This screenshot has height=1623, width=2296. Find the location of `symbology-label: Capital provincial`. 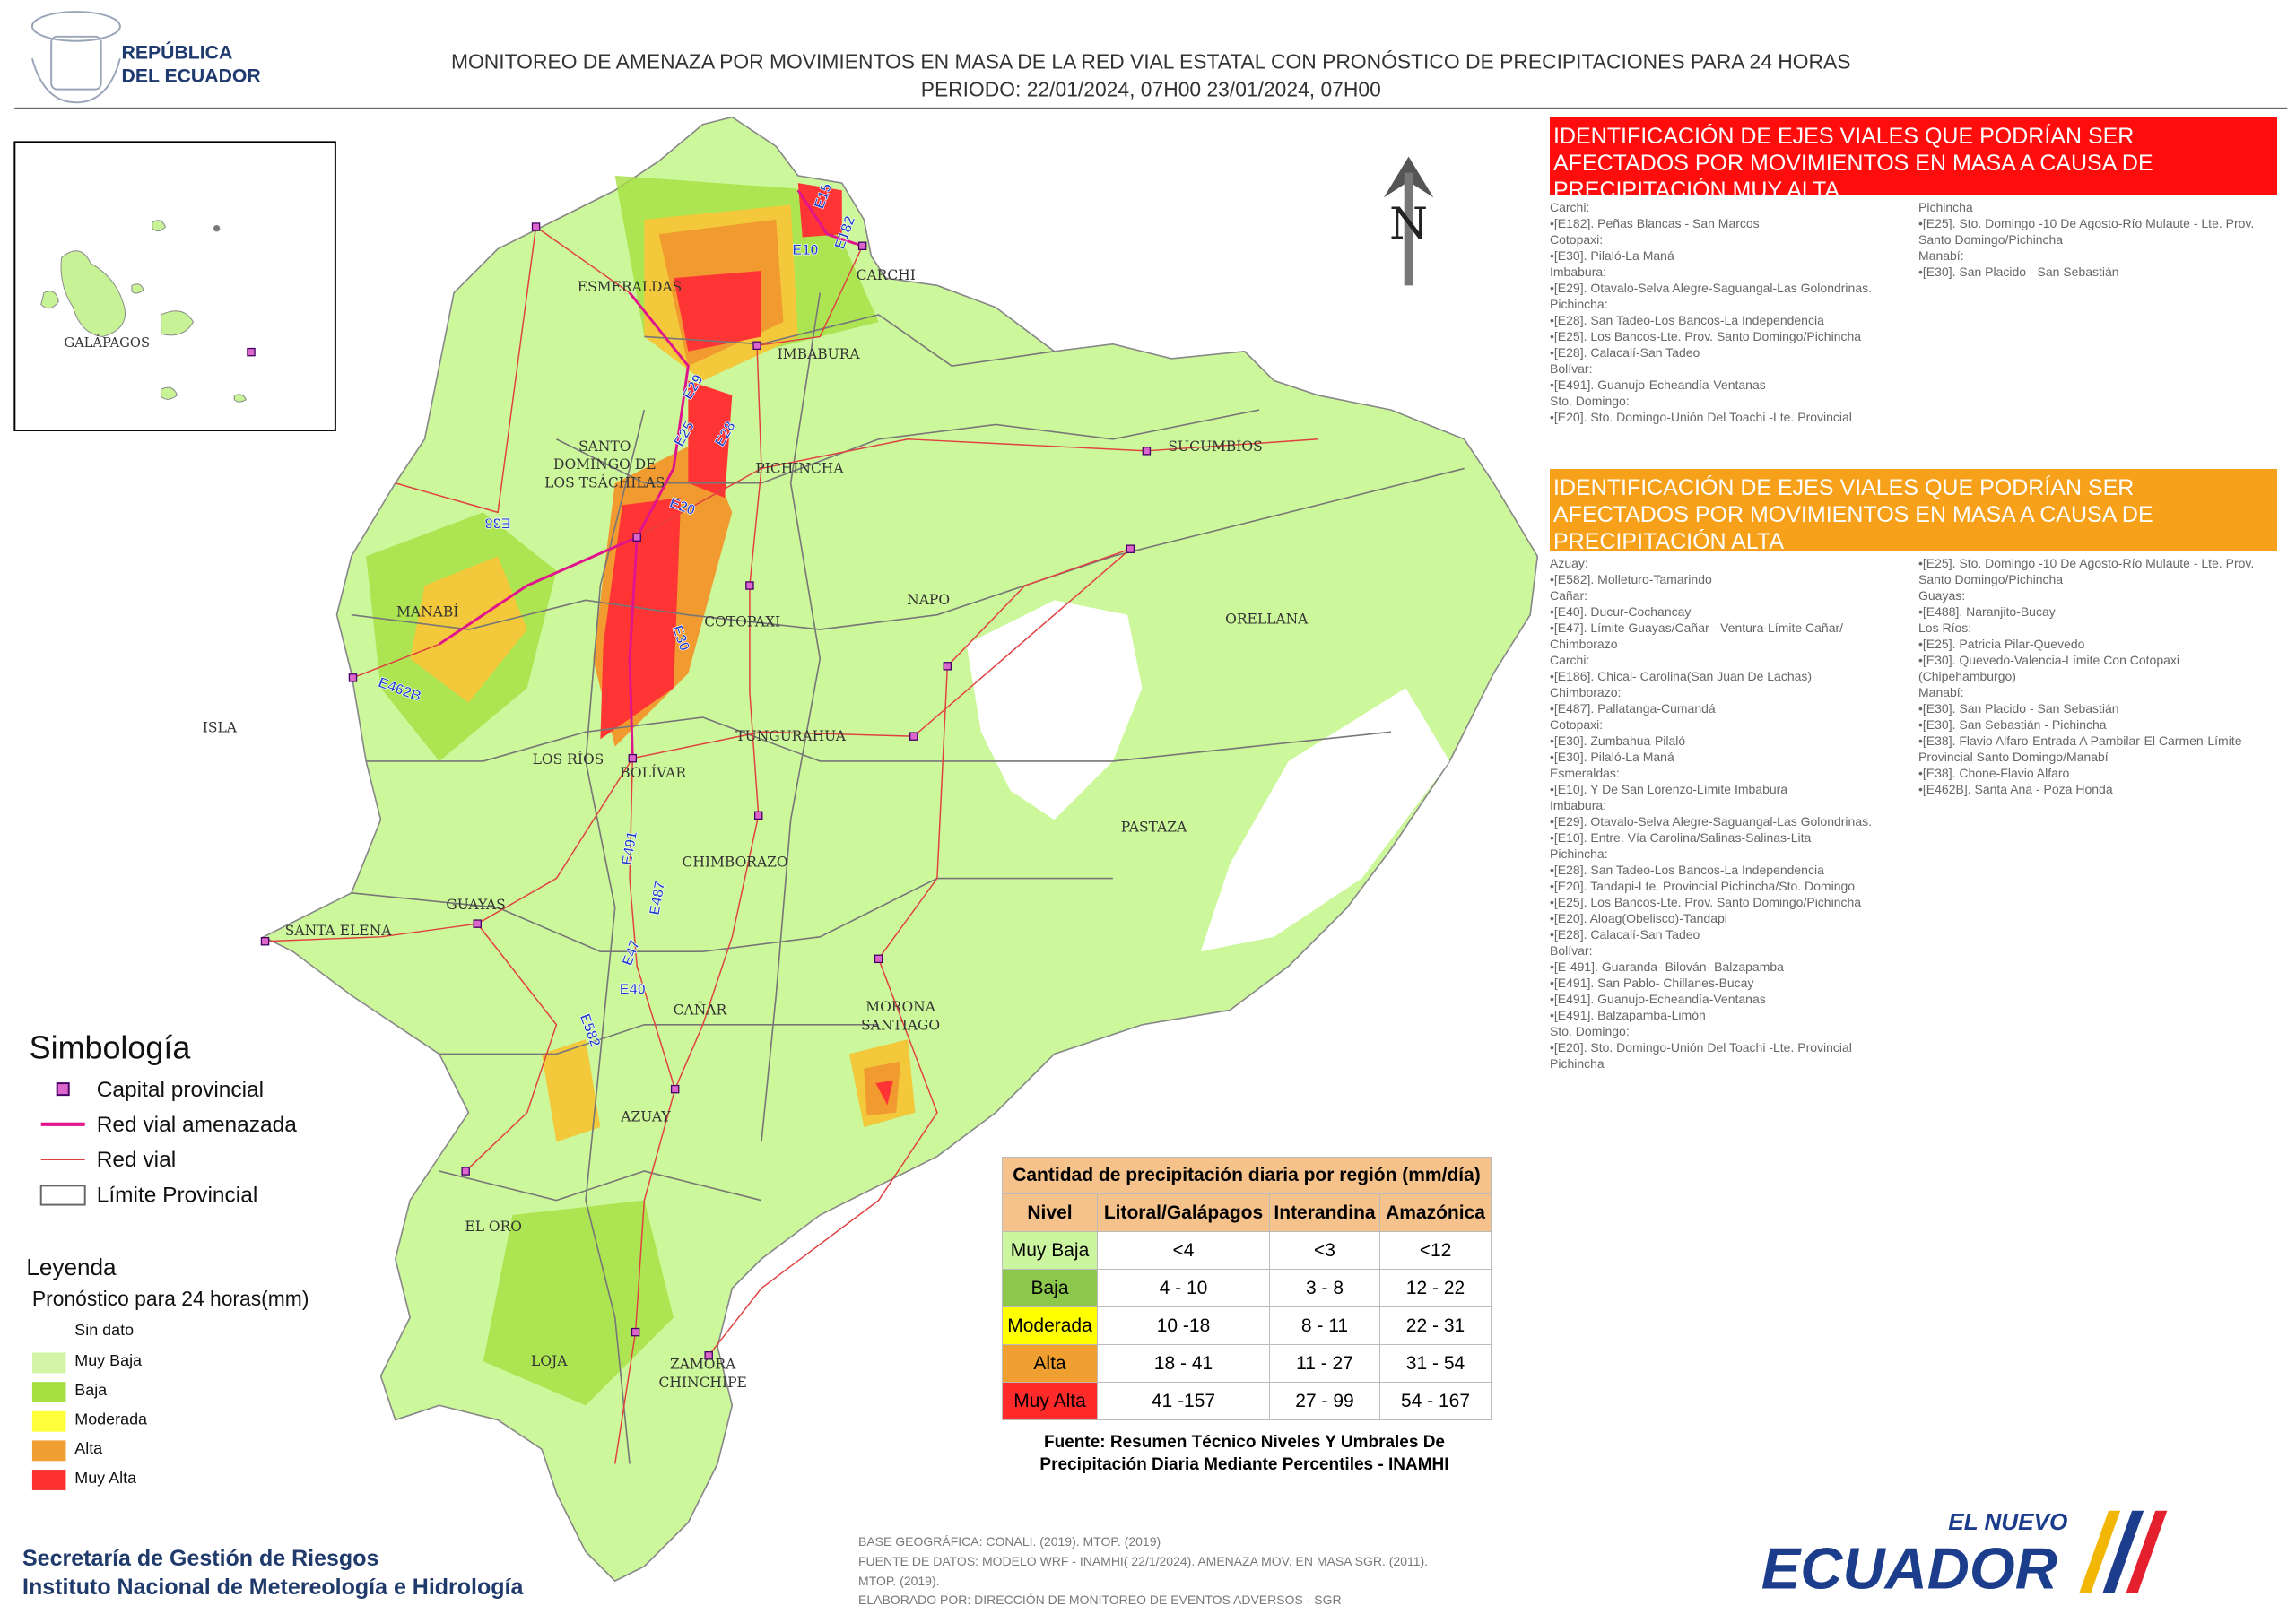

symbology-label: Capital provincial is located at coordinates (180, 1090).